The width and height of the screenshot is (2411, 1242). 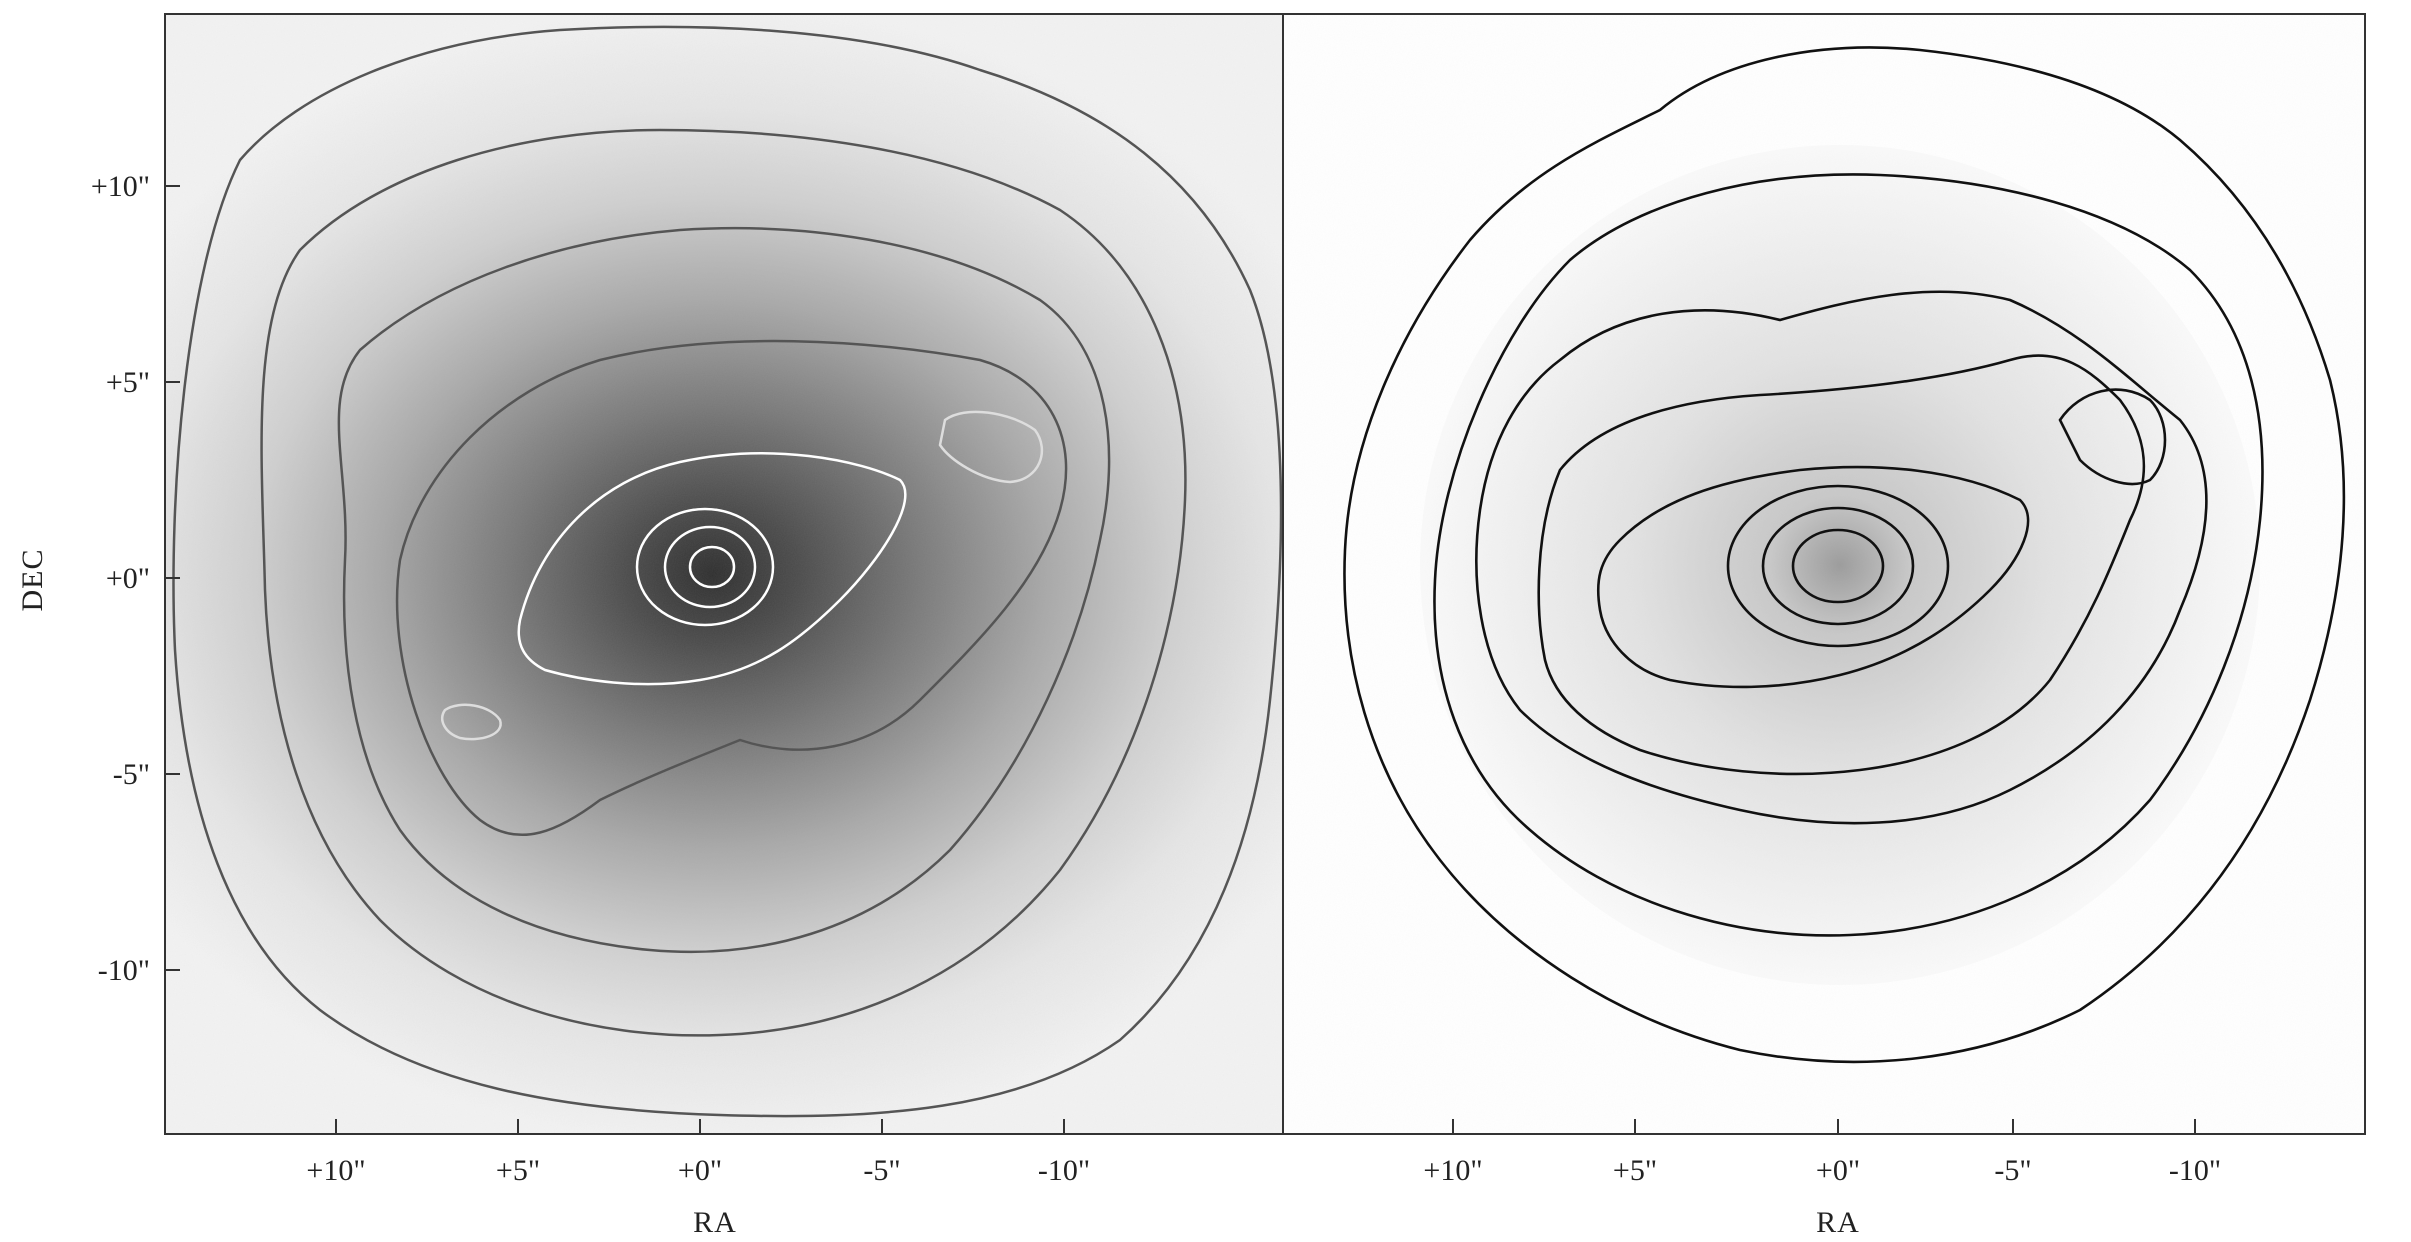 What do you see at coordinates (2195, 1170) in the screenshot?
I see `right-x-tick-label: -10"` at bounding box center [2195, 1170].